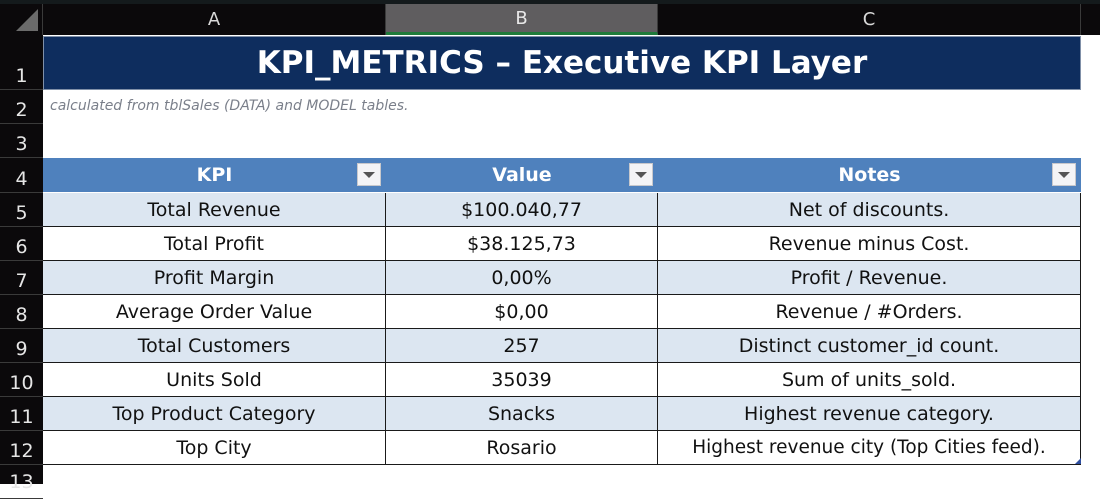 This screenshot has height=499, width=1100. I want to click on cell-value: 35039, so click(522, 380).